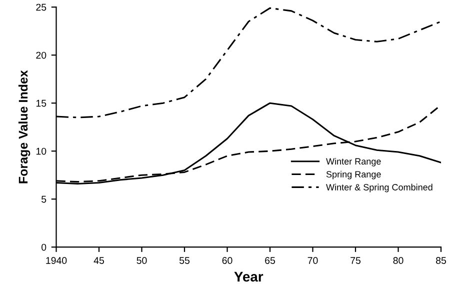  Describe the element at coordinates (441, 260) in the screenshot. I see `x-tick-label: 85` at that location.